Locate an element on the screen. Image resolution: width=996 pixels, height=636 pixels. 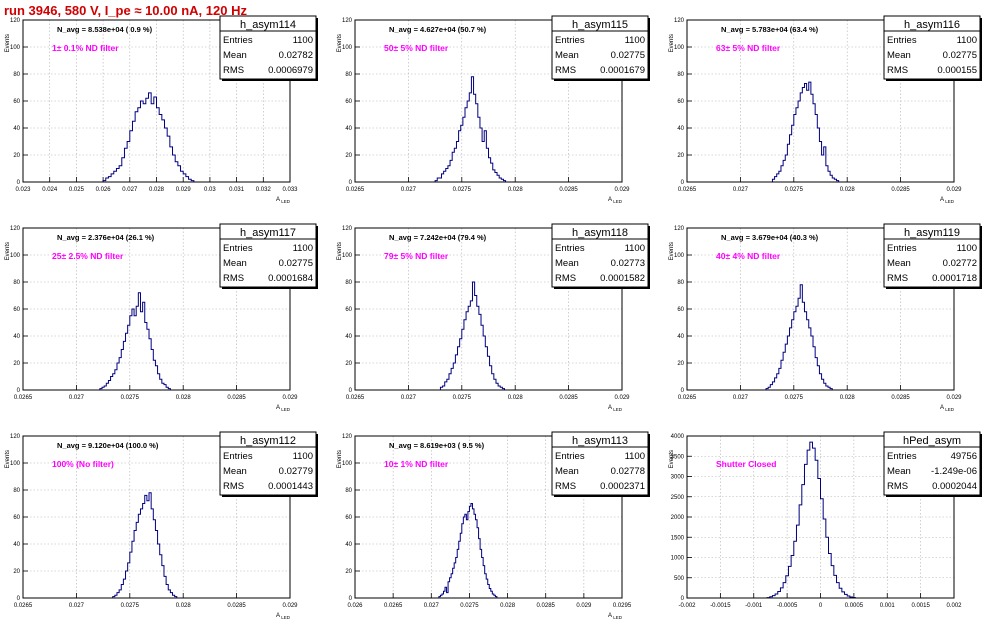
filter-label: 63± 5% ND filter is located at coordinates (748, 48).